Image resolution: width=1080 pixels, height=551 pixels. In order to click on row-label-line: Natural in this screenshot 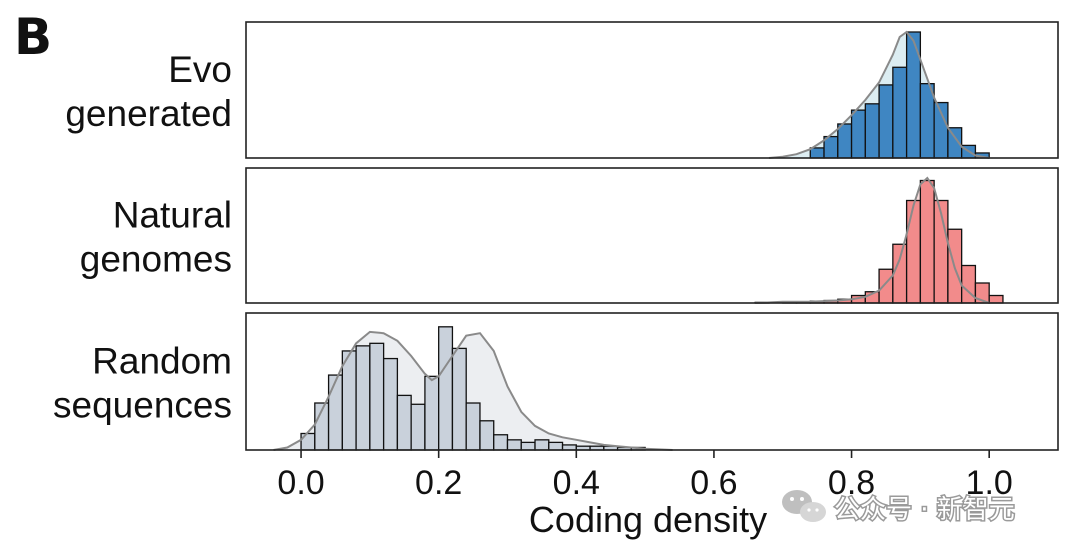, I will do `click(172, 215)`.